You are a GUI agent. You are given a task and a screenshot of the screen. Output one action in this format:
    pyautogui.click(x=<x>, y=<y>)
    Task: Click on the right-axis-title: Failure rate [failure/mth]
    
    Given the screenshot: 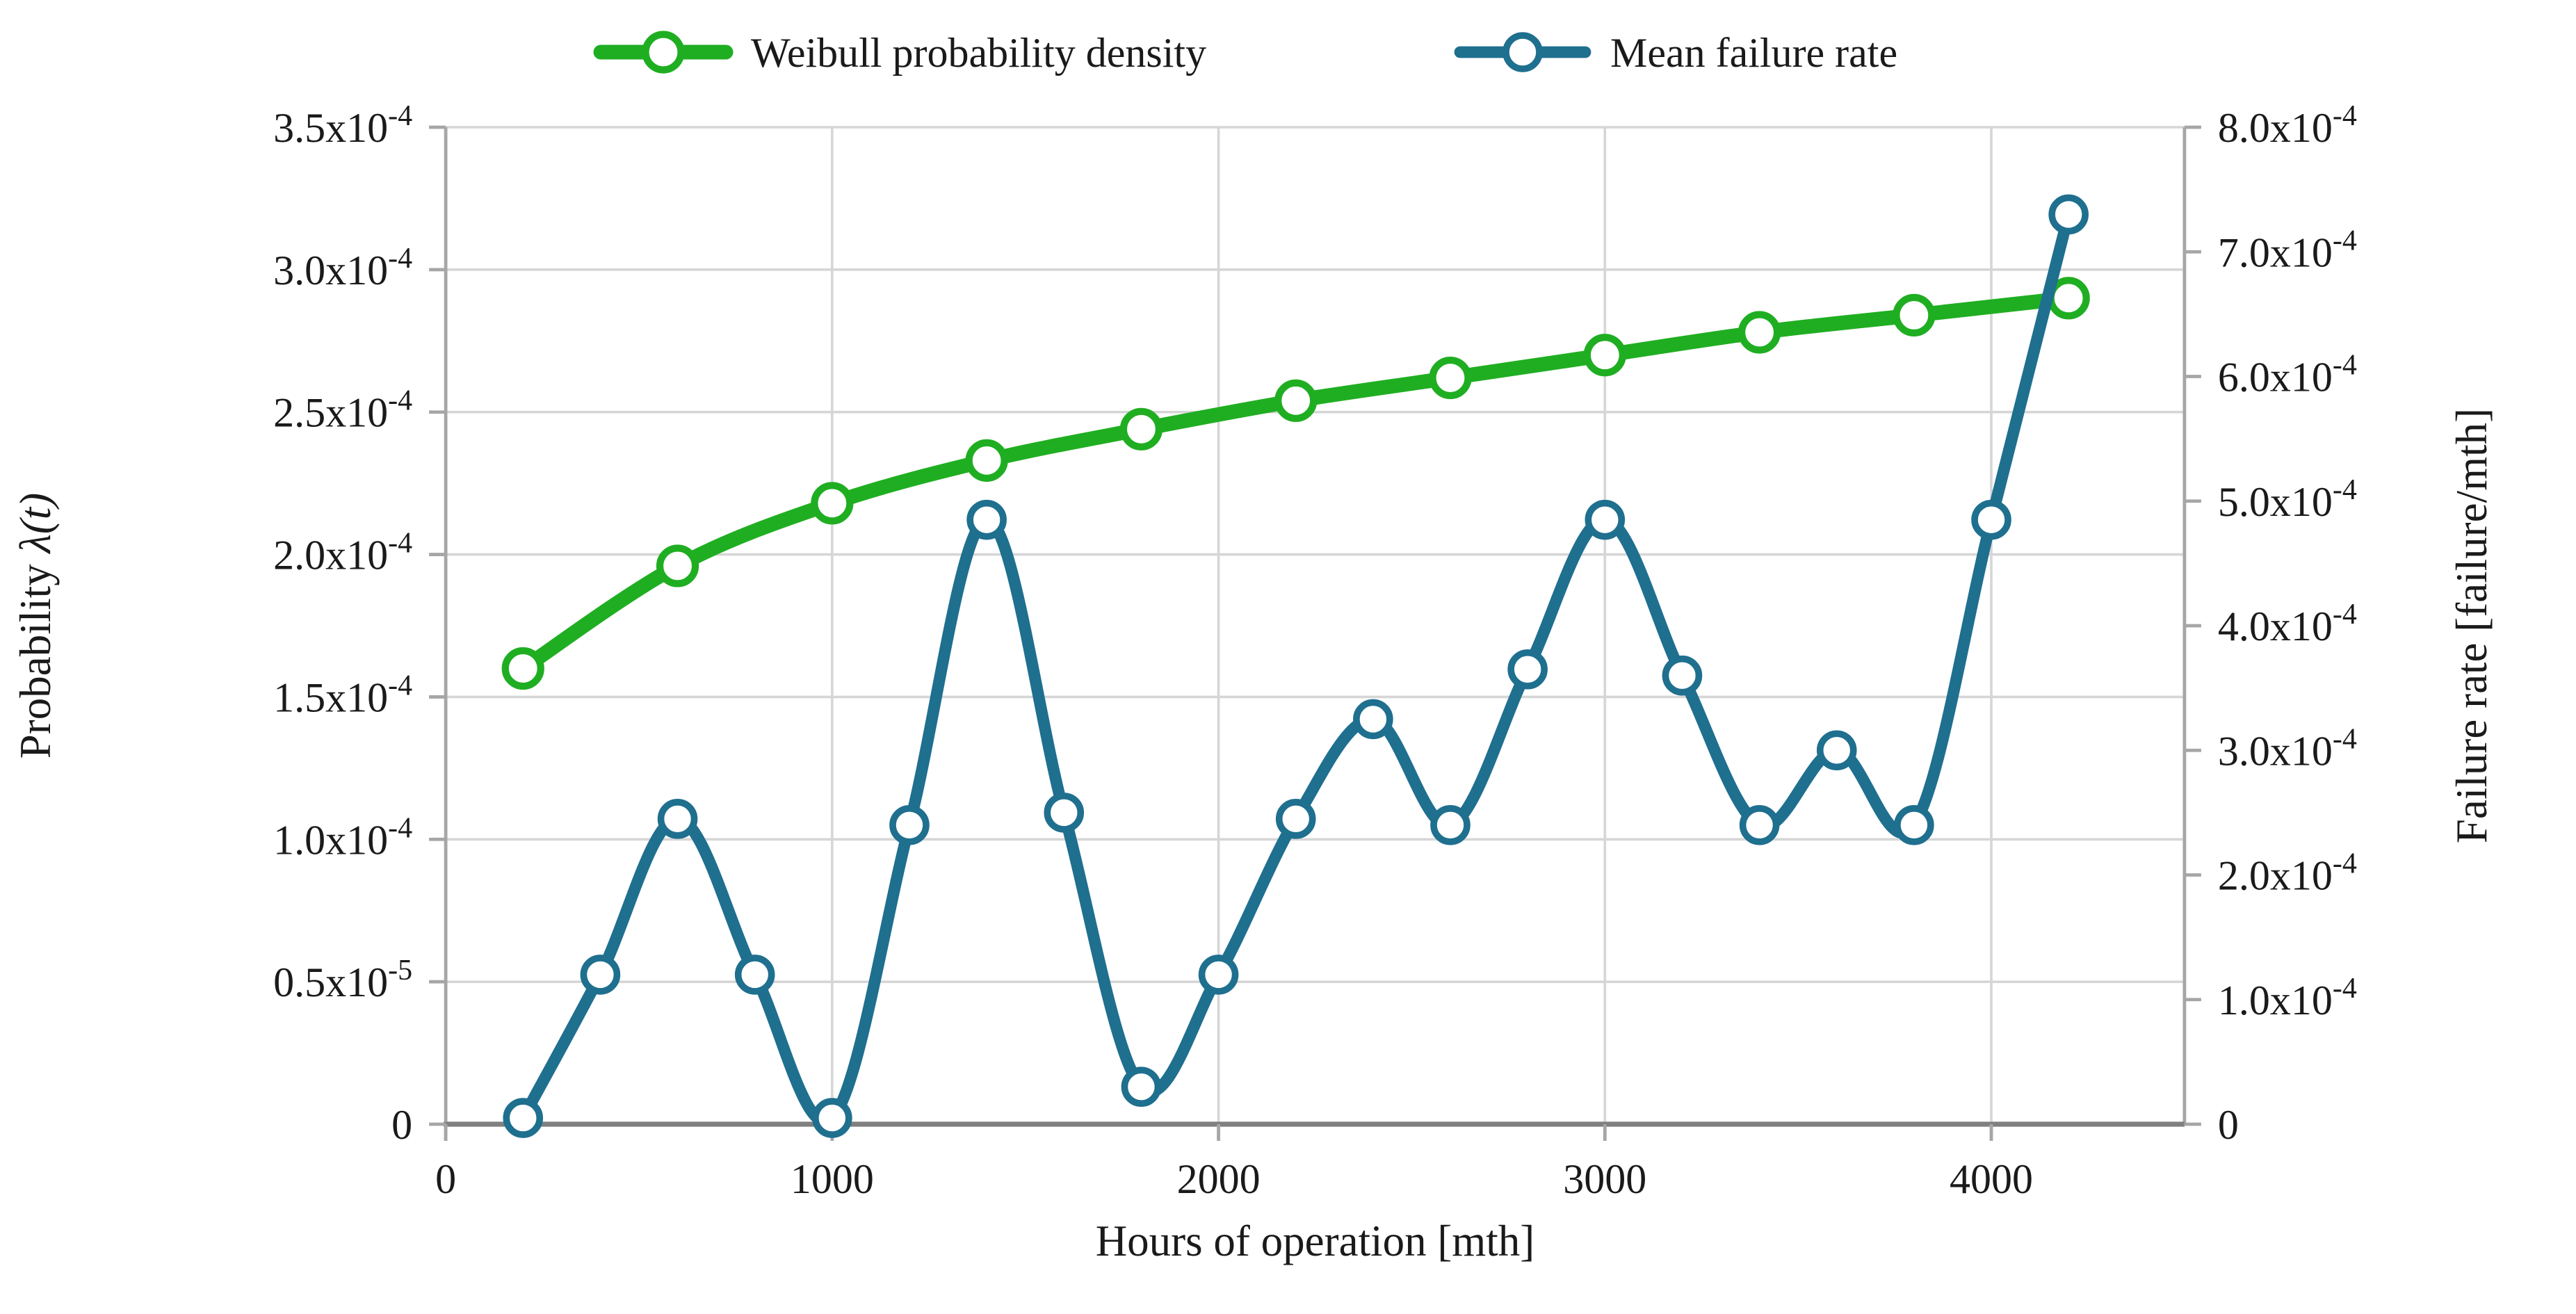 What is the action you would take?
    pyautogui.click(x=2471, y=625)
    